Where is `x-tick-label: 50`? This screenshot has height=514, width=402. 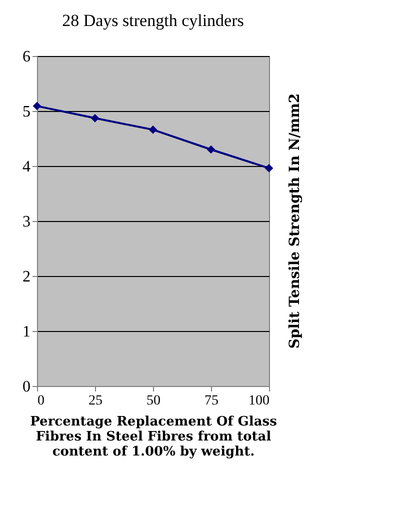 x-tick-label: 50 is located at coordinates (153, 401).